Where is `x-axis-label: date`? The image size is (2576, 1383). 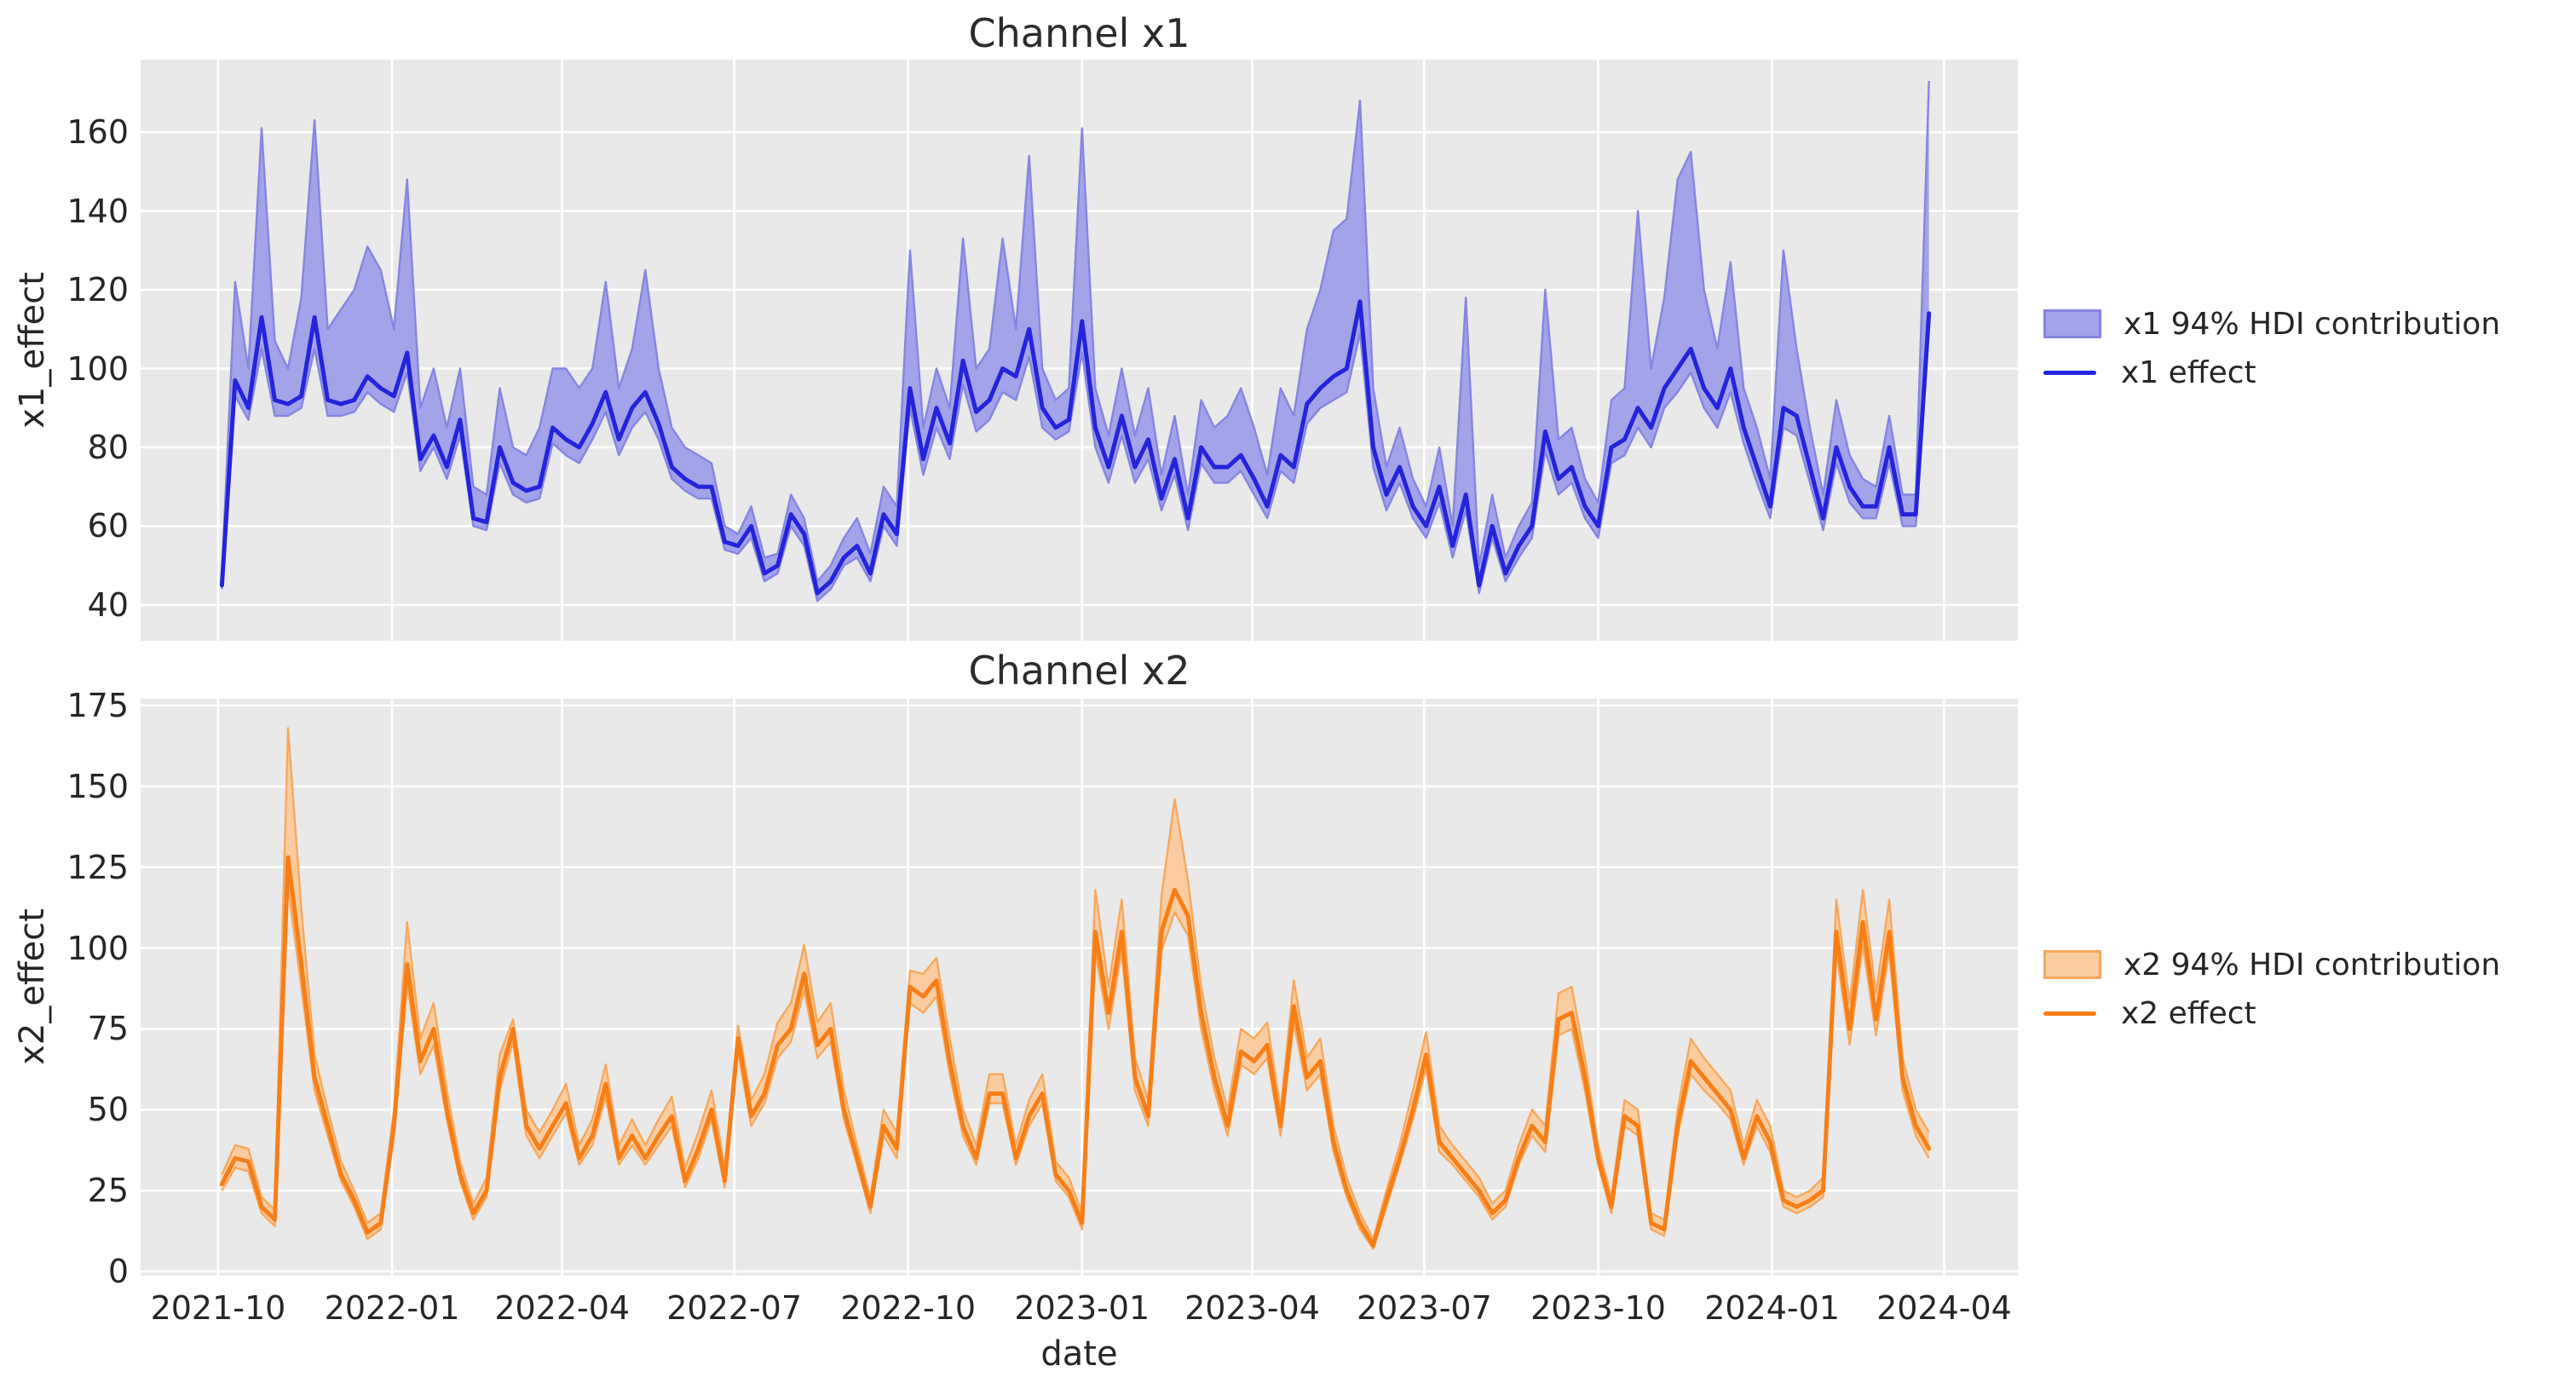
x-axis-label: date is located at coordinates (1079, 1354).